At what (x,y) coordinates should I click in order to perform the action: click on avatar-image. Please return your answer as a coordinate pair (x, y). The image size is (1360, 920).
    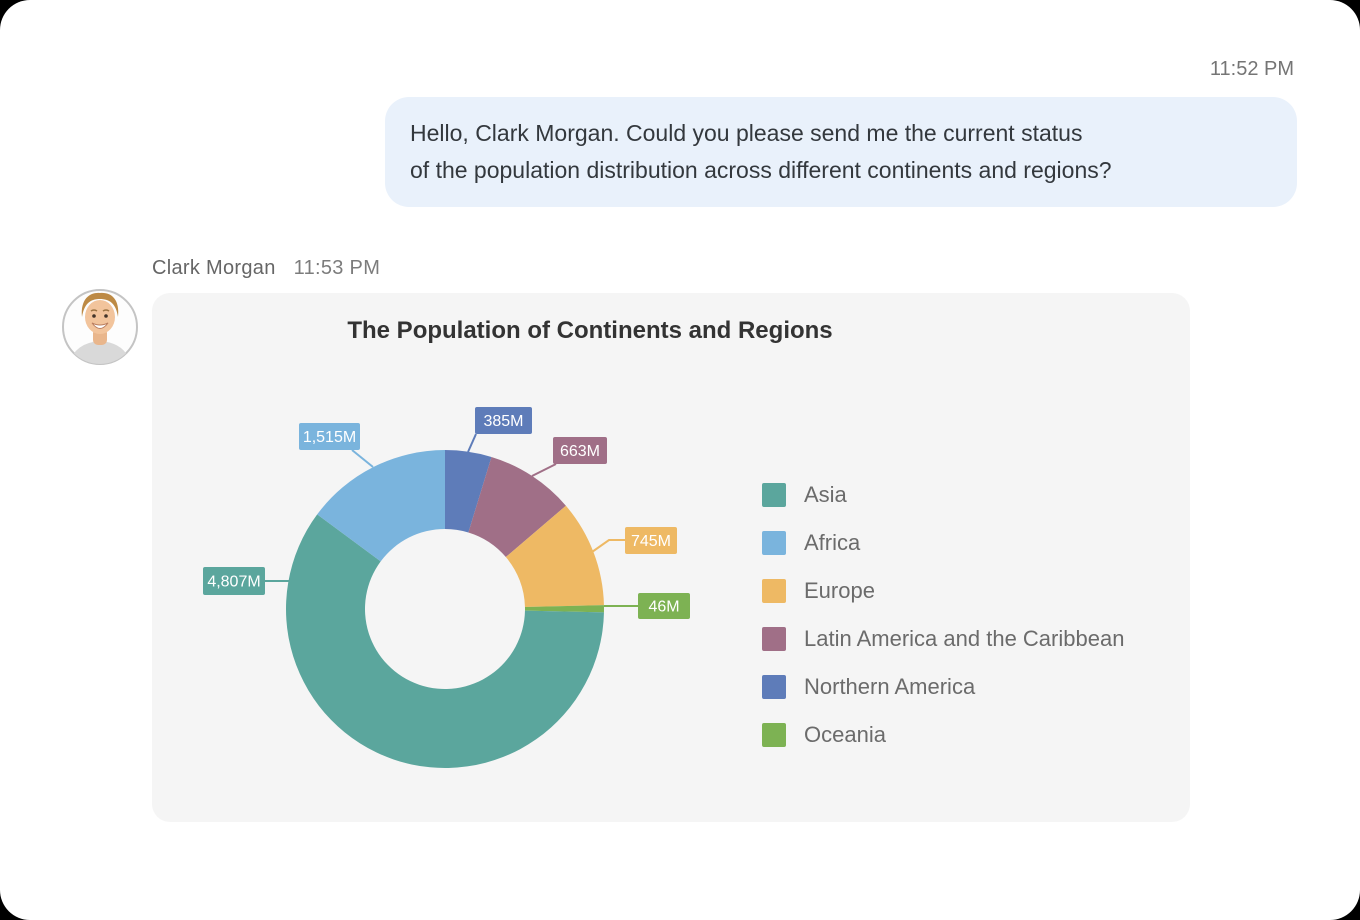
    Looking at the image, I should click on (100, 327).